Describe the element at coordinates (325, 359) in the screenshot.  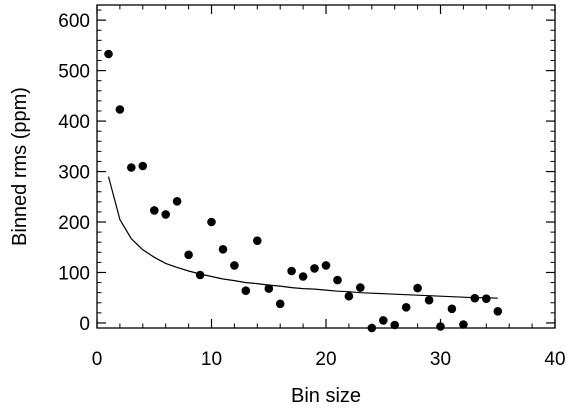
I see `x-tick-label: 20` at that location.